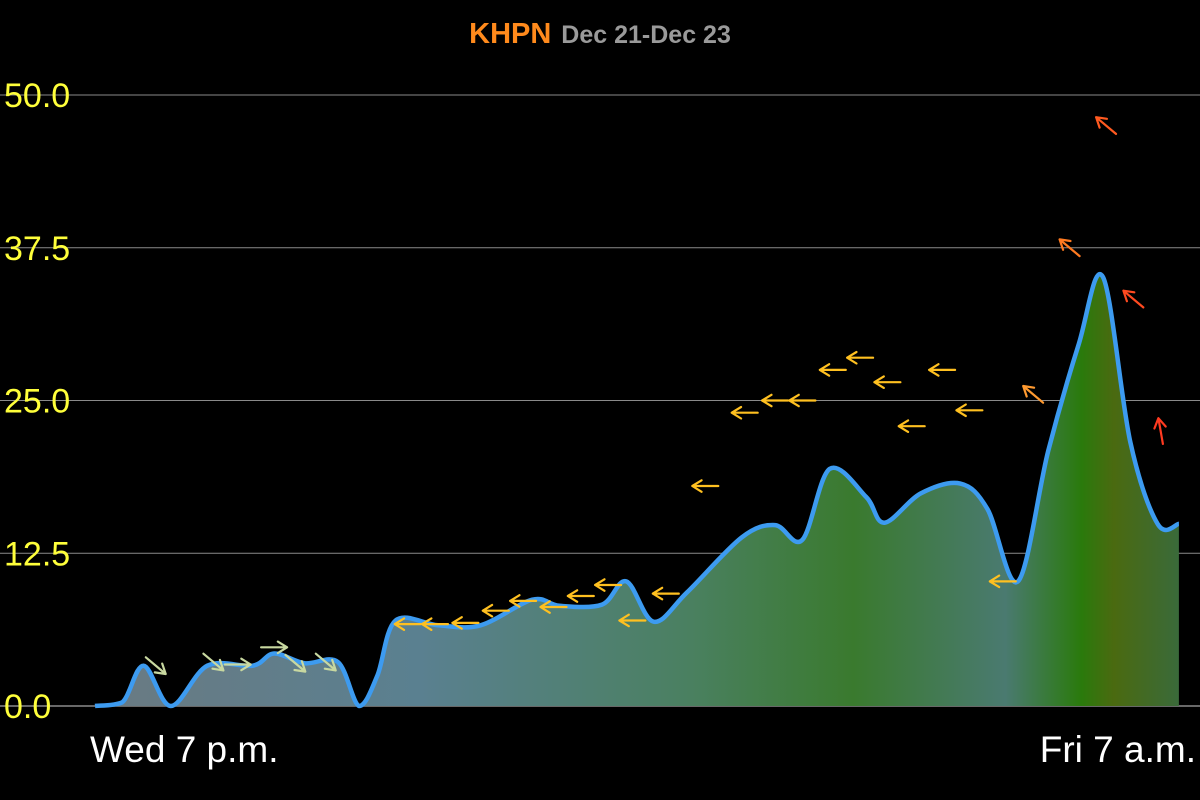  I want to click on x-tick-label-start: Wed 7 p.m., so click(184, 749).